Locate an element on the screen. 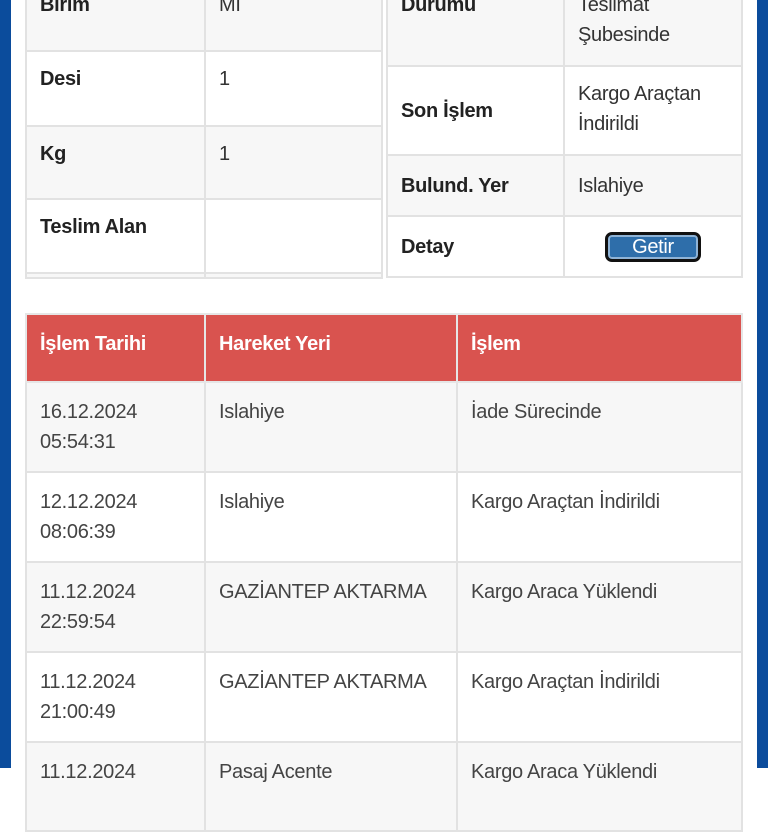  row-detay: Detay Getir is located at coordinates (564, 246).